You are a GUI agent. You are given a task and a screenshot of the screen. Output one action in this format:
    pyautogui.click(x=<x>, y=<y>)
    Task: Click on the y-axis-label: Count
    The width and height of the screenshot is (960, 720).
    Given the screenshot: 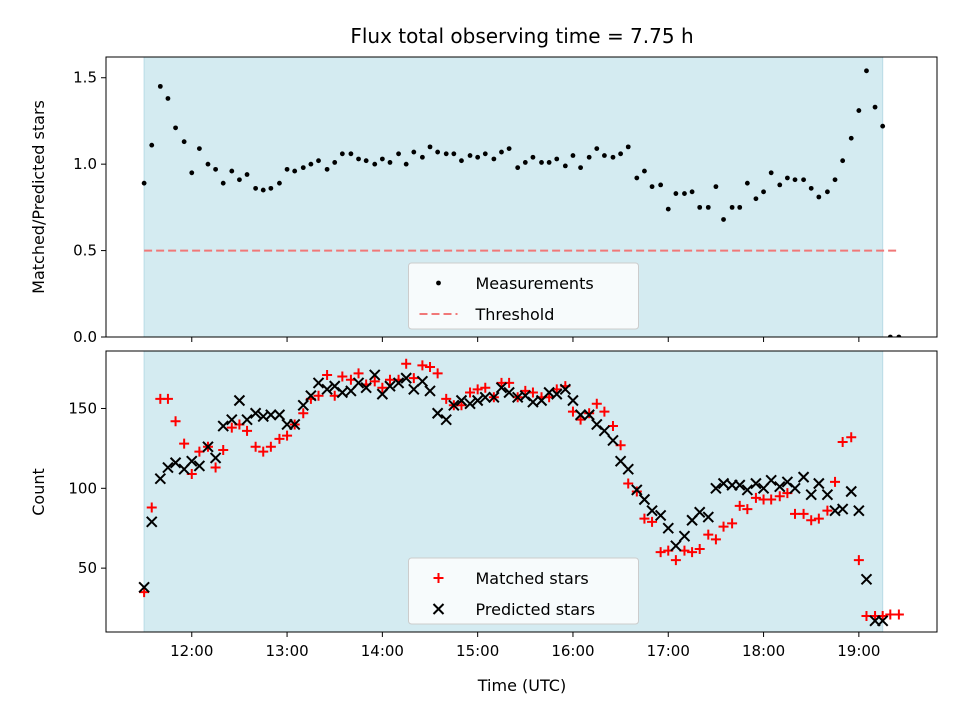 What is the action you would take?
    pyautogui.click(x=38, y=492)
    